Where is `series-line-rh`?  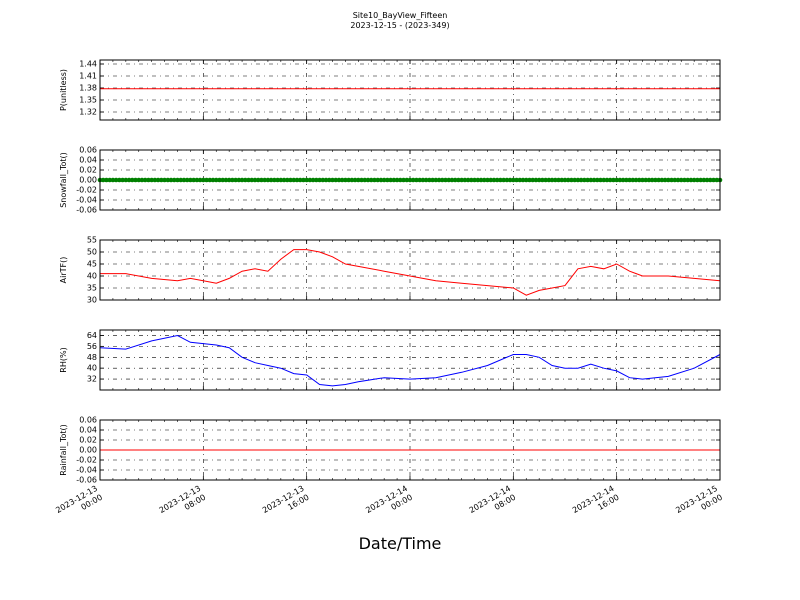 series-line-rh is located at coordinates (410, 360).